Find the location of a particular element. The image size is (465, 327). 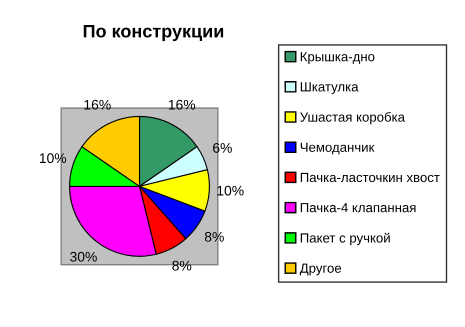

legend-label: Другое is located at coordinates (321, 270).